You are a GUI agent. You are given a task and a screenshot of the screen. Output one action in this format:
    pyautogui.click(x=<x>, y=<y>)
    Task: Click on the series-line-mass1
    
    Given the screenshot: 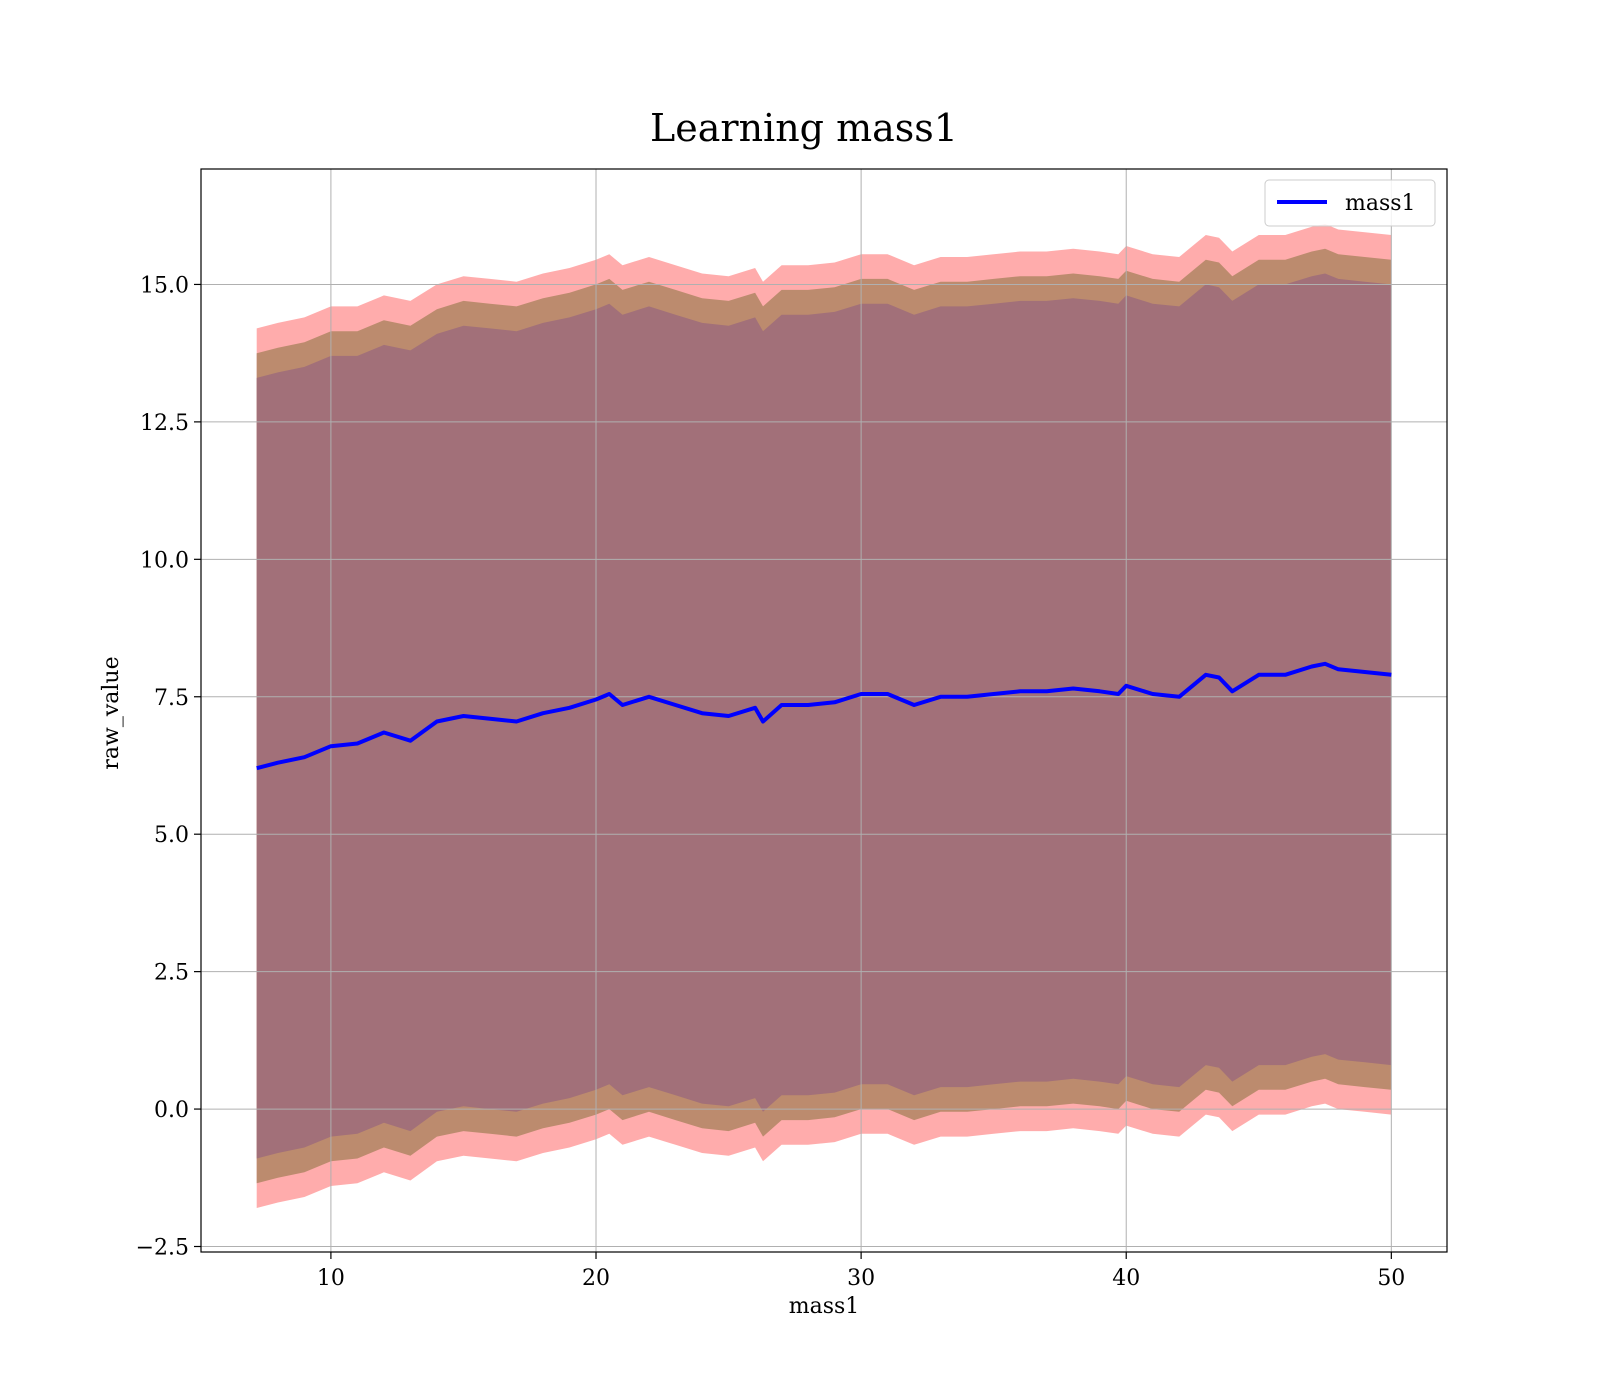 What is the action you would take?
    pyautogui.click(x=824, y=716)
    